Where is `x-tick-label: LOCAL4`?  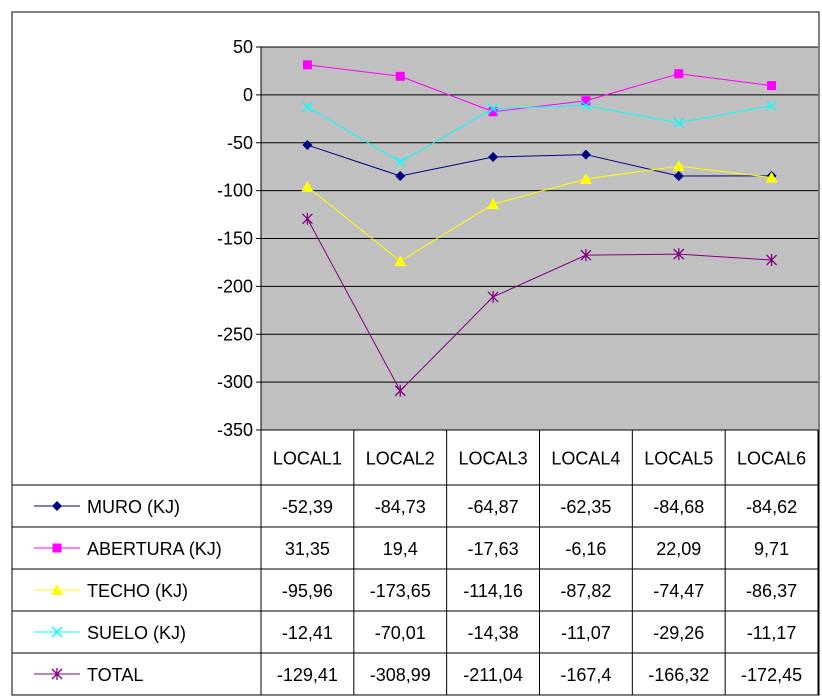 x-tick-label: LOCAL4 is located at coordinates (585, 459).